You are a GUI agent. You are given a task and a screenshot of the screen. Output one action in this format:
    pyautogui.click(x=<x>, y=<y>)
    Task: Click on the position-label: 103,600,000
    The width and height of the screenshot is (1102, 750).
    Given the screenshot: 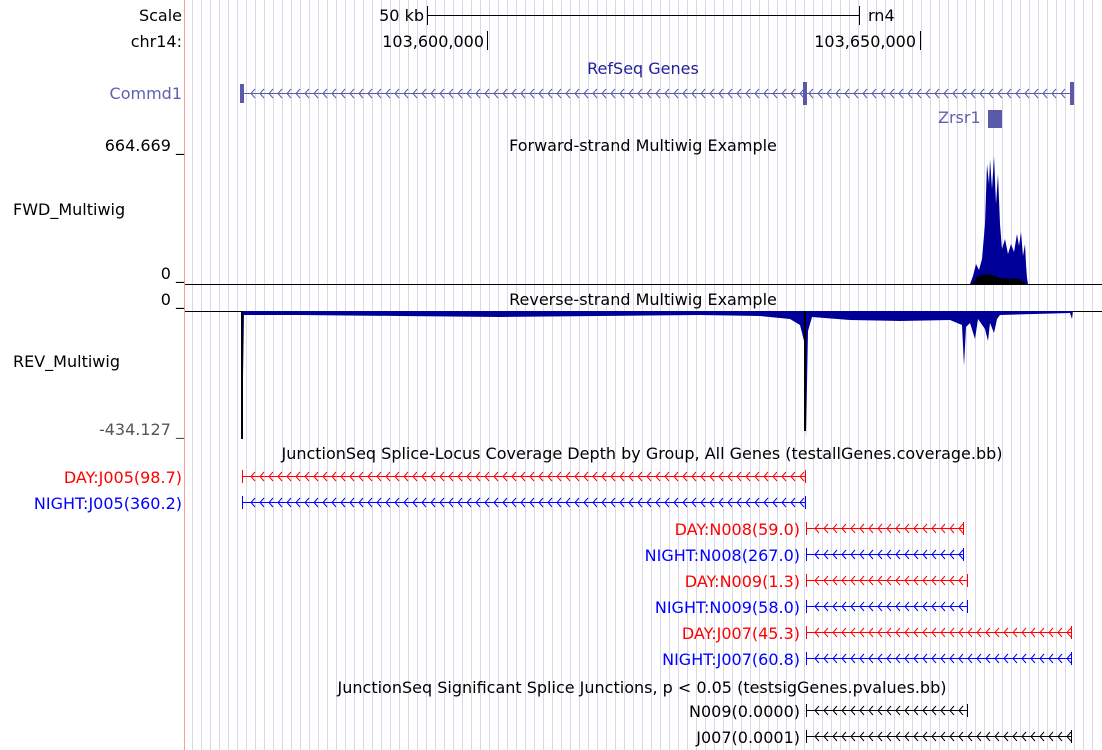 What is the action you would take?
    pyautogui.click(x=433, y=41)
    